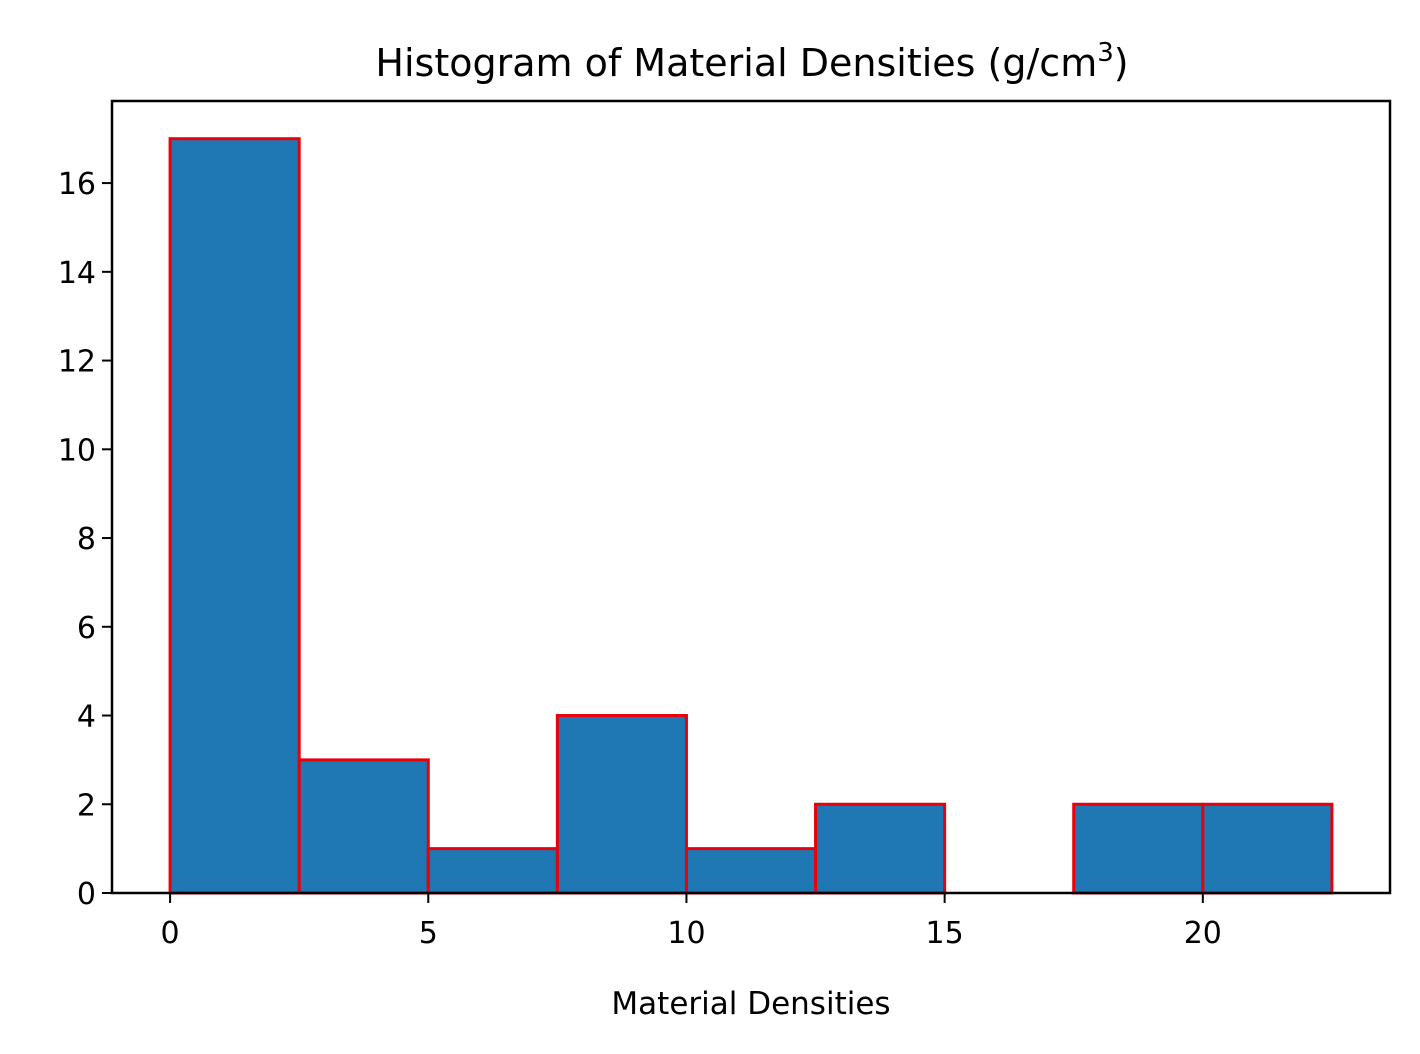 This screenshot has width=1420, height=1054. I want to click on y-axis-ticks: 0 2 4 6 8 10 12 14 16, so click(85, 539).